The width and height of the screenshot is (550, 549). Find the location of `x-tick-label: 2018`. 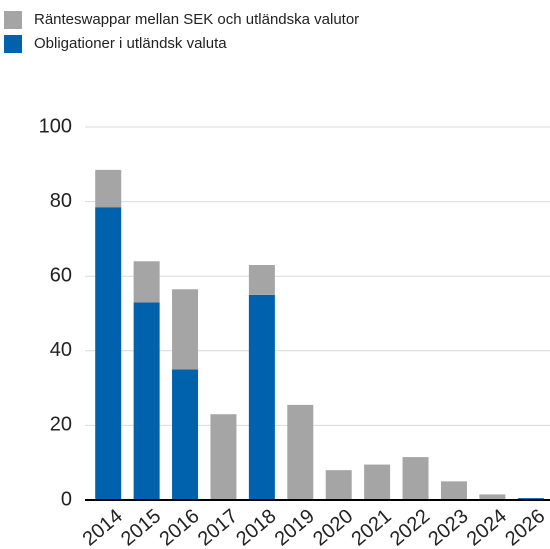

x-tick-label: 2018 is located at coordinates (256, 527).